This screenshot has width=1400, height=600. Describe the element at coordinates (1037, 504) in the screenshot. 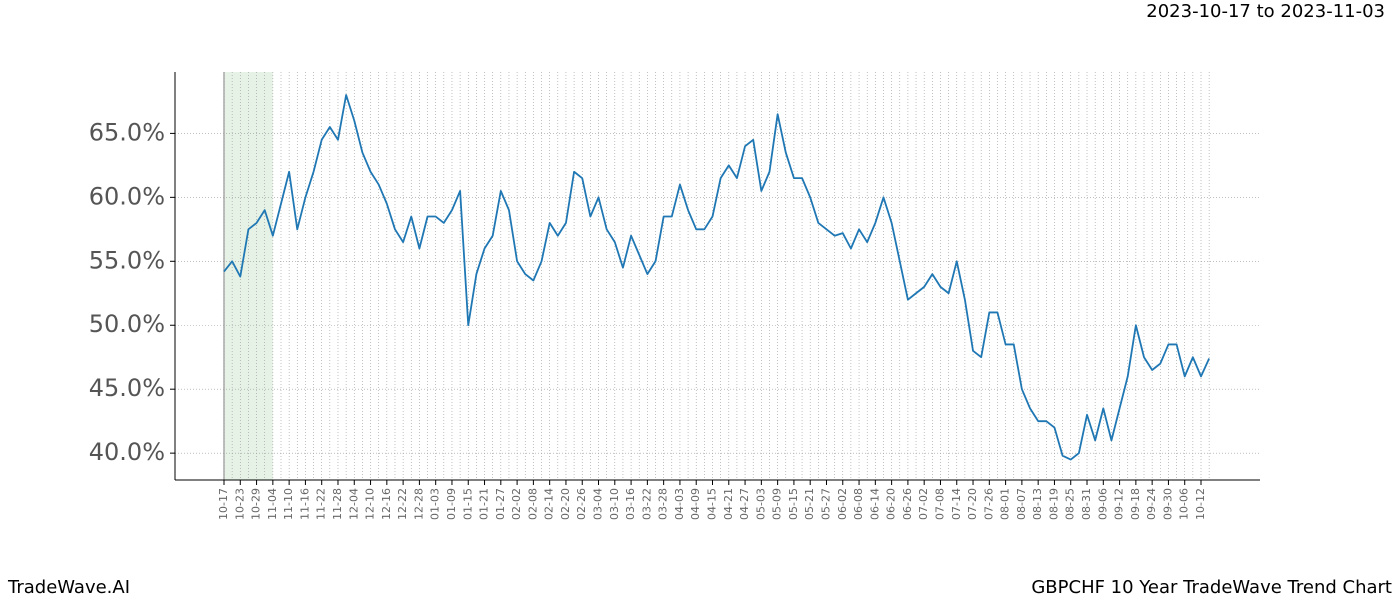

I see `x-tick-label: 08-13` at that location.